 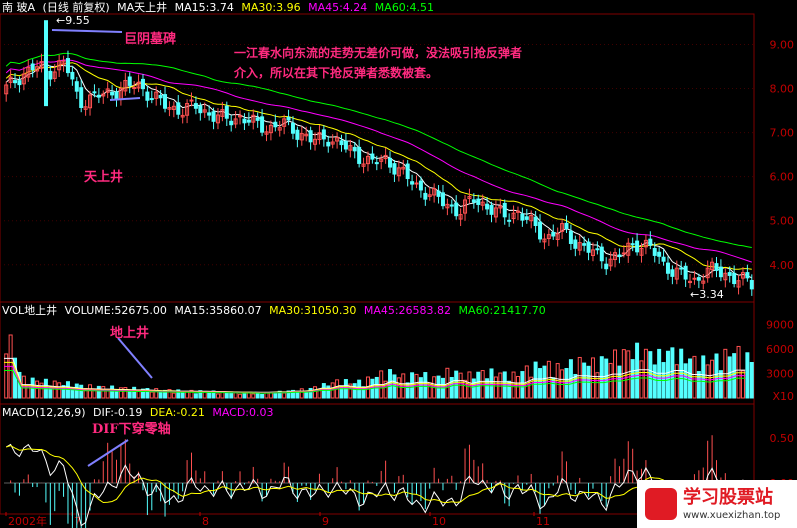 What do you see at coordinates (782, 177) in the screenshot?
I see `price-axis-label: 6.00` at bounding box center [782, 177].